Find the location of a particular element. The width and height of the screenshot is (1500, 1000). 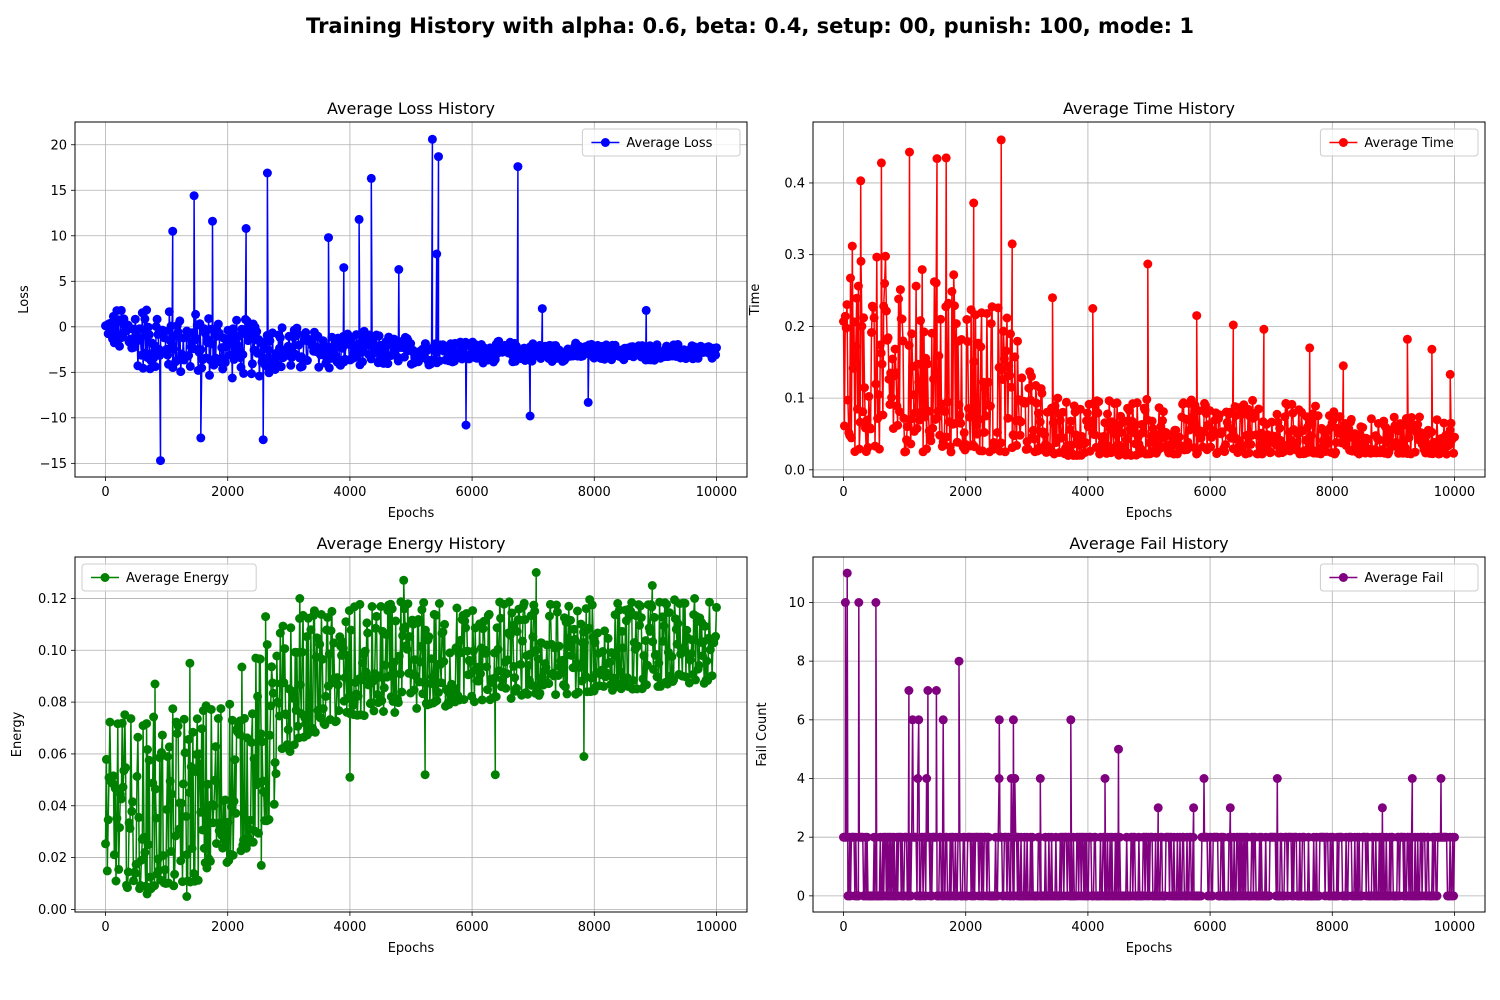

series-group is located at coordinates (411, 300).